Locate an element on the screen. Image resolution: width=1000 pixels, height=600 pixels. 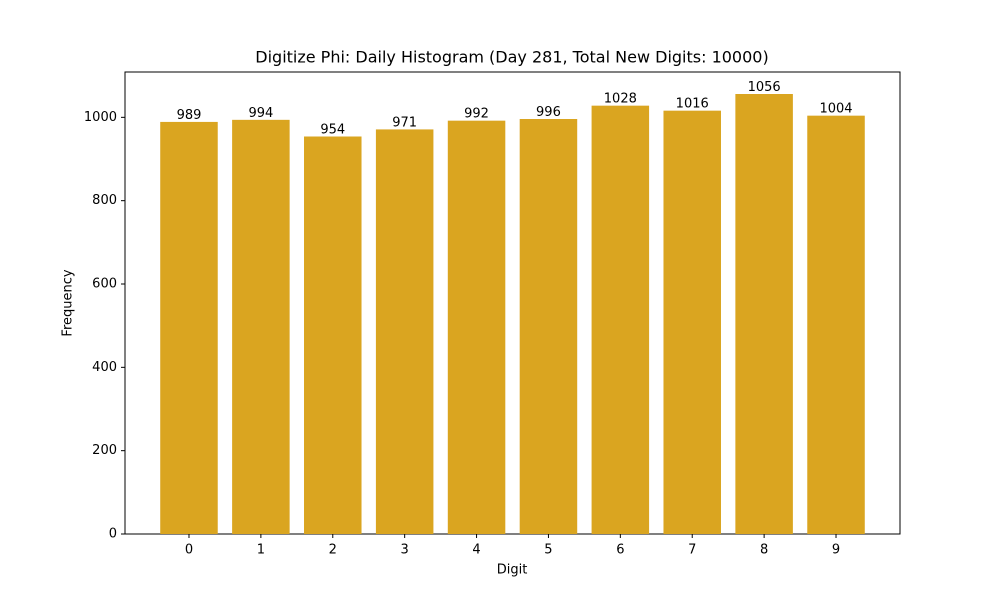
value-label: 1056 is located at coordinates (764, 87).